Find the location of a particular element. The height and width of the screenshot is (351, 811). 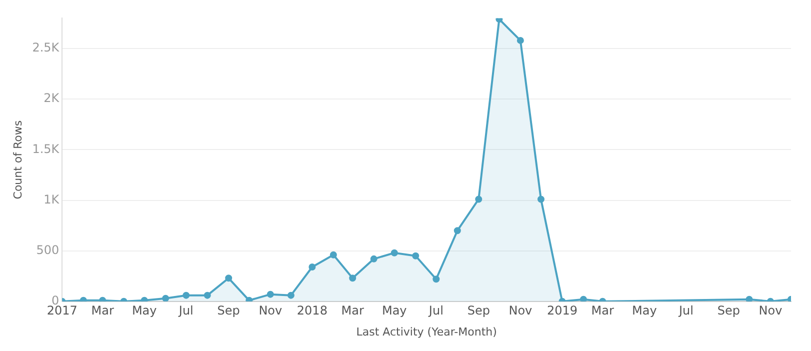

x-tick-label: 2018 is located at coordinates (312, 311).